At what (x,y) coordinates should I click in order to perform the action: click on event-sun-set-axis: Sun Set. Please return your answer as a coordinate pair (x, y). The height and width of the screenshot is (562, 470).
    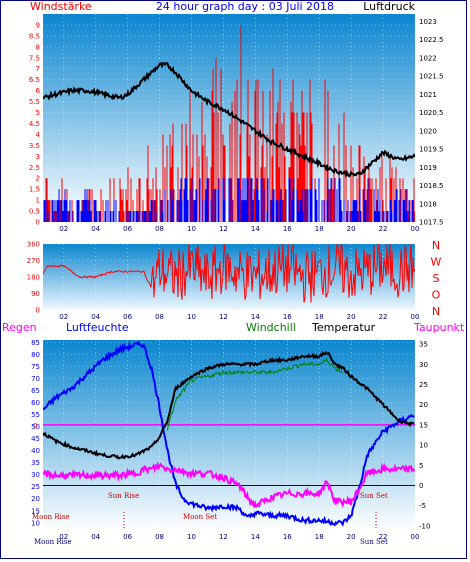
    Looking at the image, I should click on (374, 542).